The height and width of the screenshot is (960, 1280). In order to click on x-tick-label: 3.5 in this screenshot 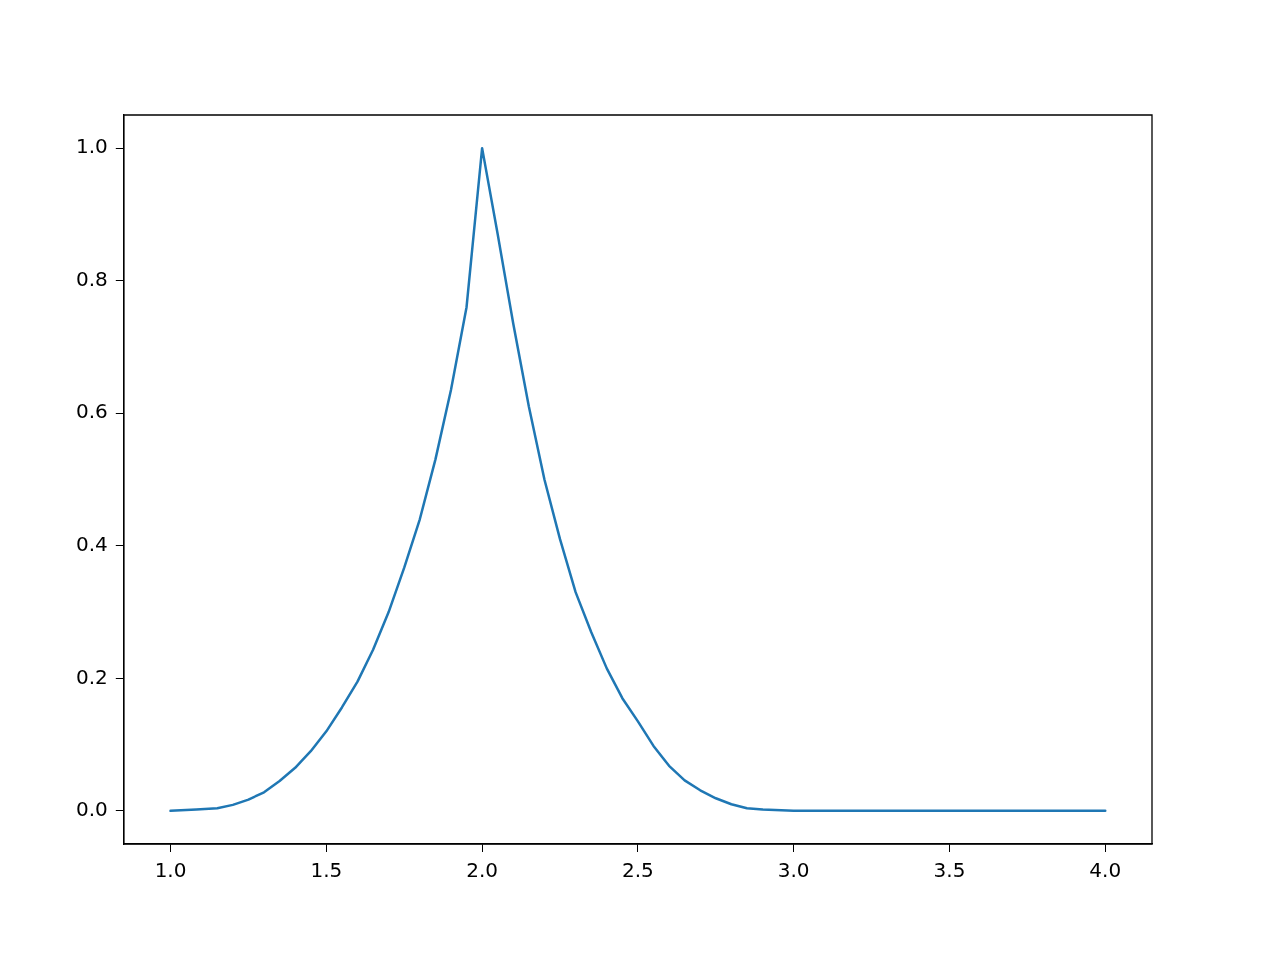, I will do `click(949, 870)`.